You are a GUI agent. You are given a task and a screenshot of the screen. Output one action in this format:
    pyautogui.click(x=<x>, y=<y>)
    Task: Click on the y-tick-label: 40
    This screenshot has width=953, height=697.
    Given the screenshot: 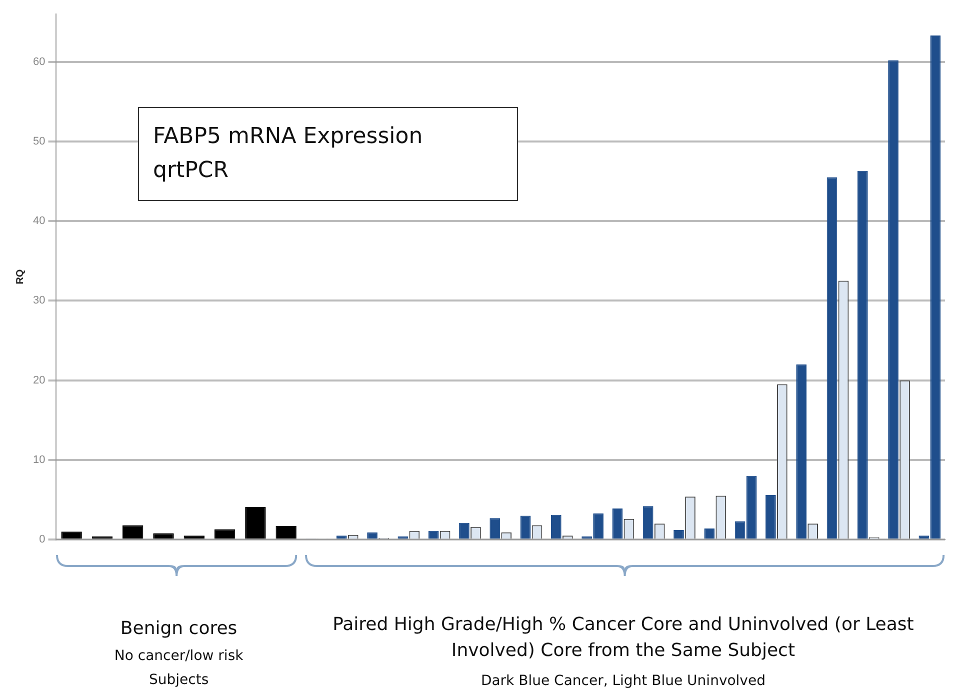 What is the action you would take?
    pyautogui.click(x=39, y=221)
    